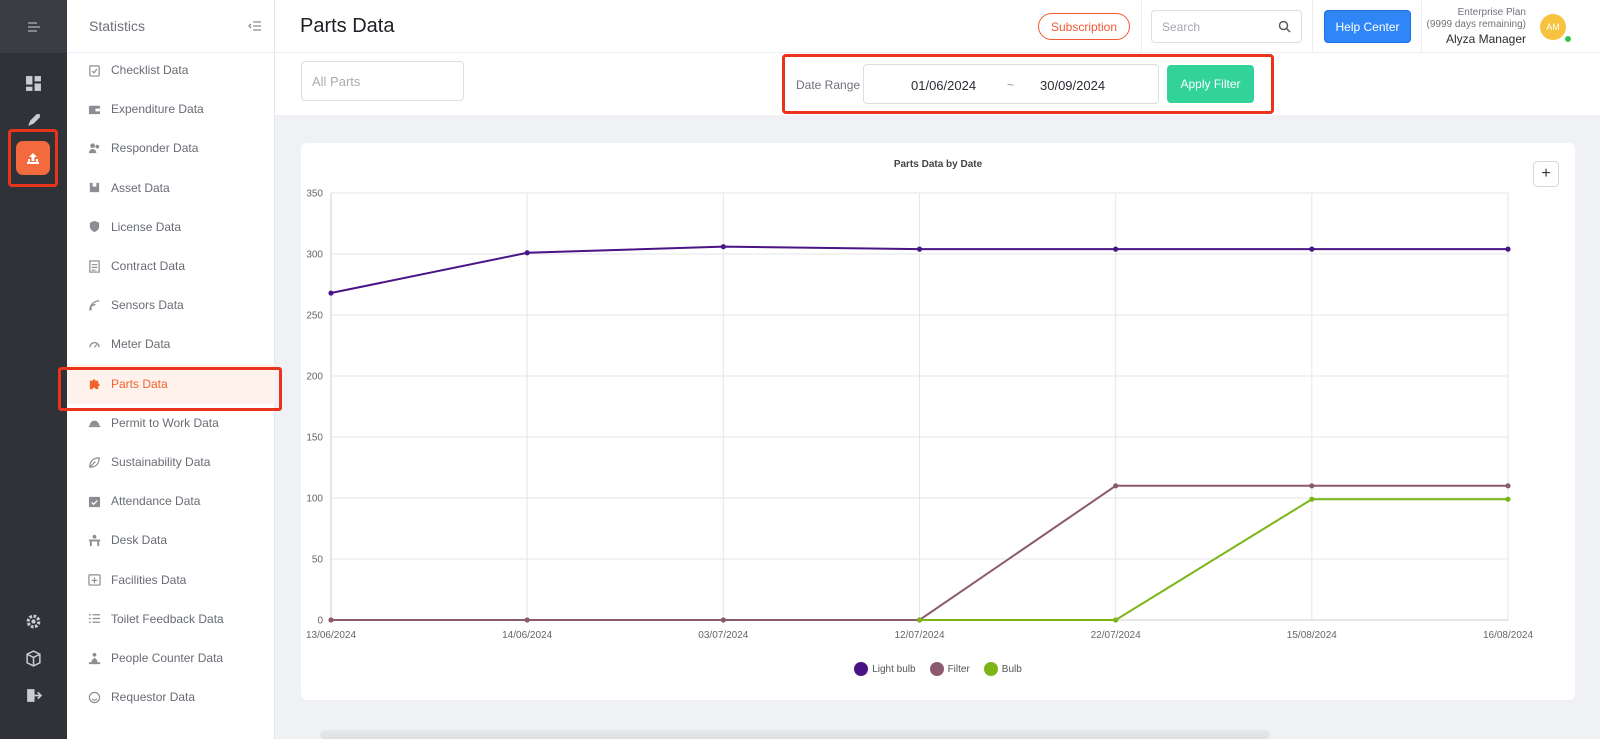 The height and width of the screenshot is (739, 1600). I want to click on sidebar-item-attendance-data: Attendance Data, so click(171, 501).